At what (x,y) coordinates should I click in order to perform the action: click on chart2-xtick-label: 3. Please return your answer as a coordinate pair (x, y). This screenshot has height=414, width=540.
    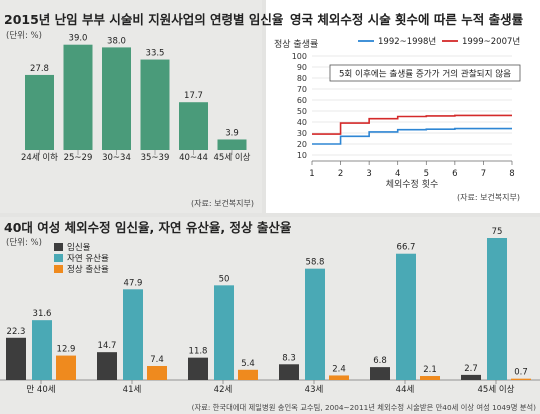
    Looking at the image, I should click on (368, 174).